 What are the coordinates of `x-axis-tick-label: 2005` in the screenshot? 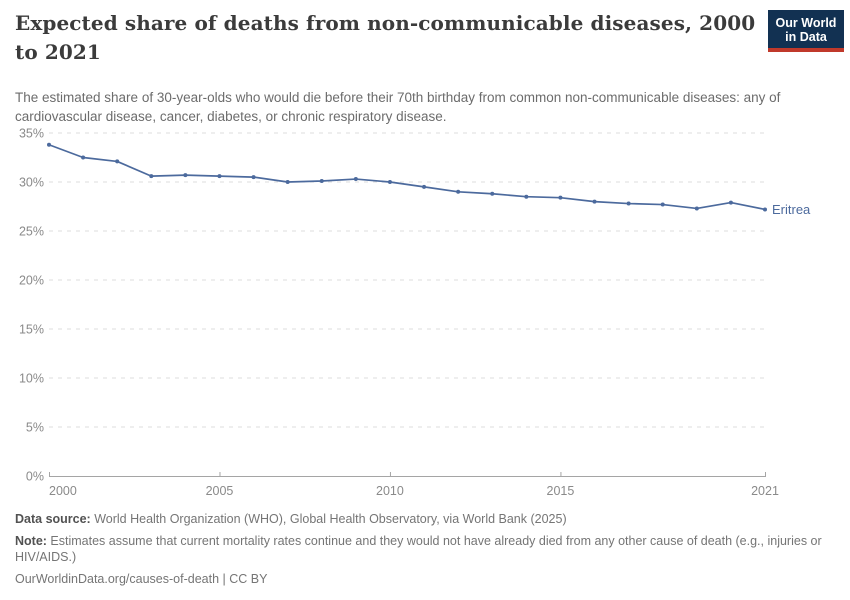 It's located at (220, 491).